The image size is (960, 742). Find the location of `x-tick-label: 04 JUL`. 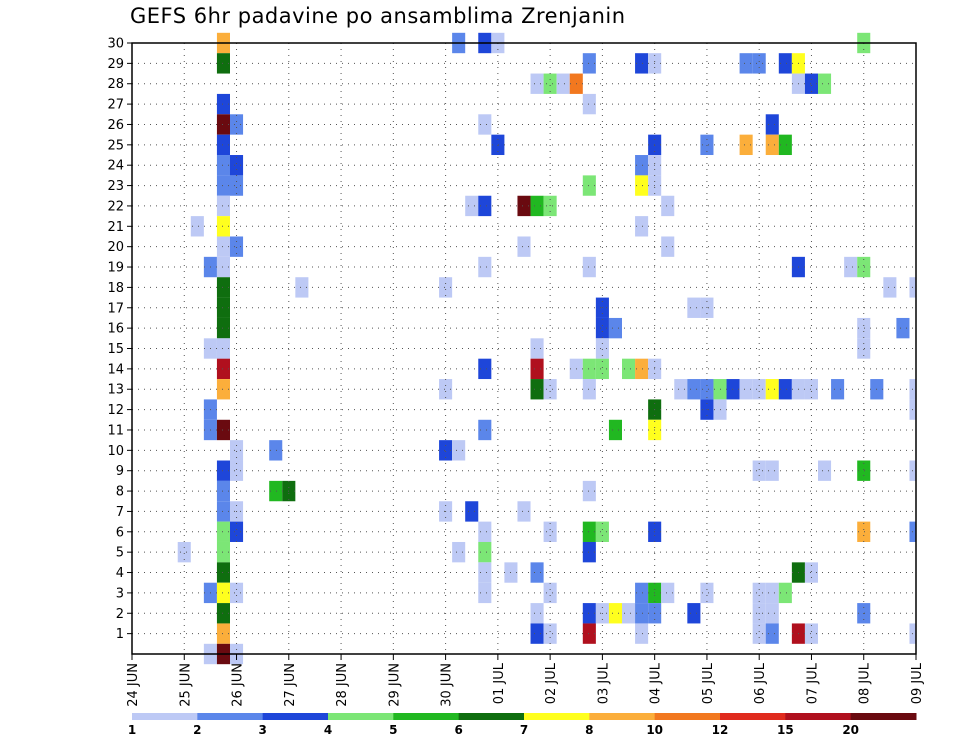

x-tick-label: 04 JUL is located at coordinates (656, 683).